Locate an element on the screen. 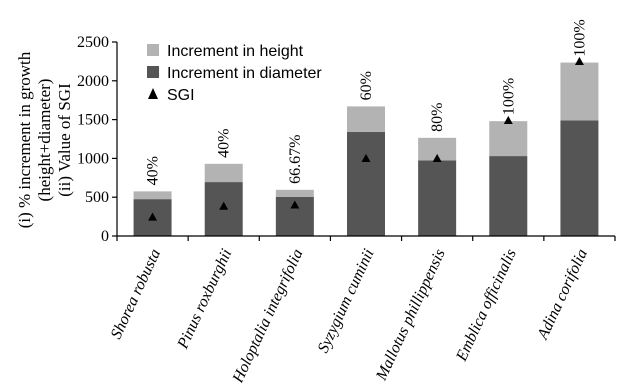 The height and width of the screenshot is (383, 629). y-tick-label: 2000 is located at coordinates (93, 81).